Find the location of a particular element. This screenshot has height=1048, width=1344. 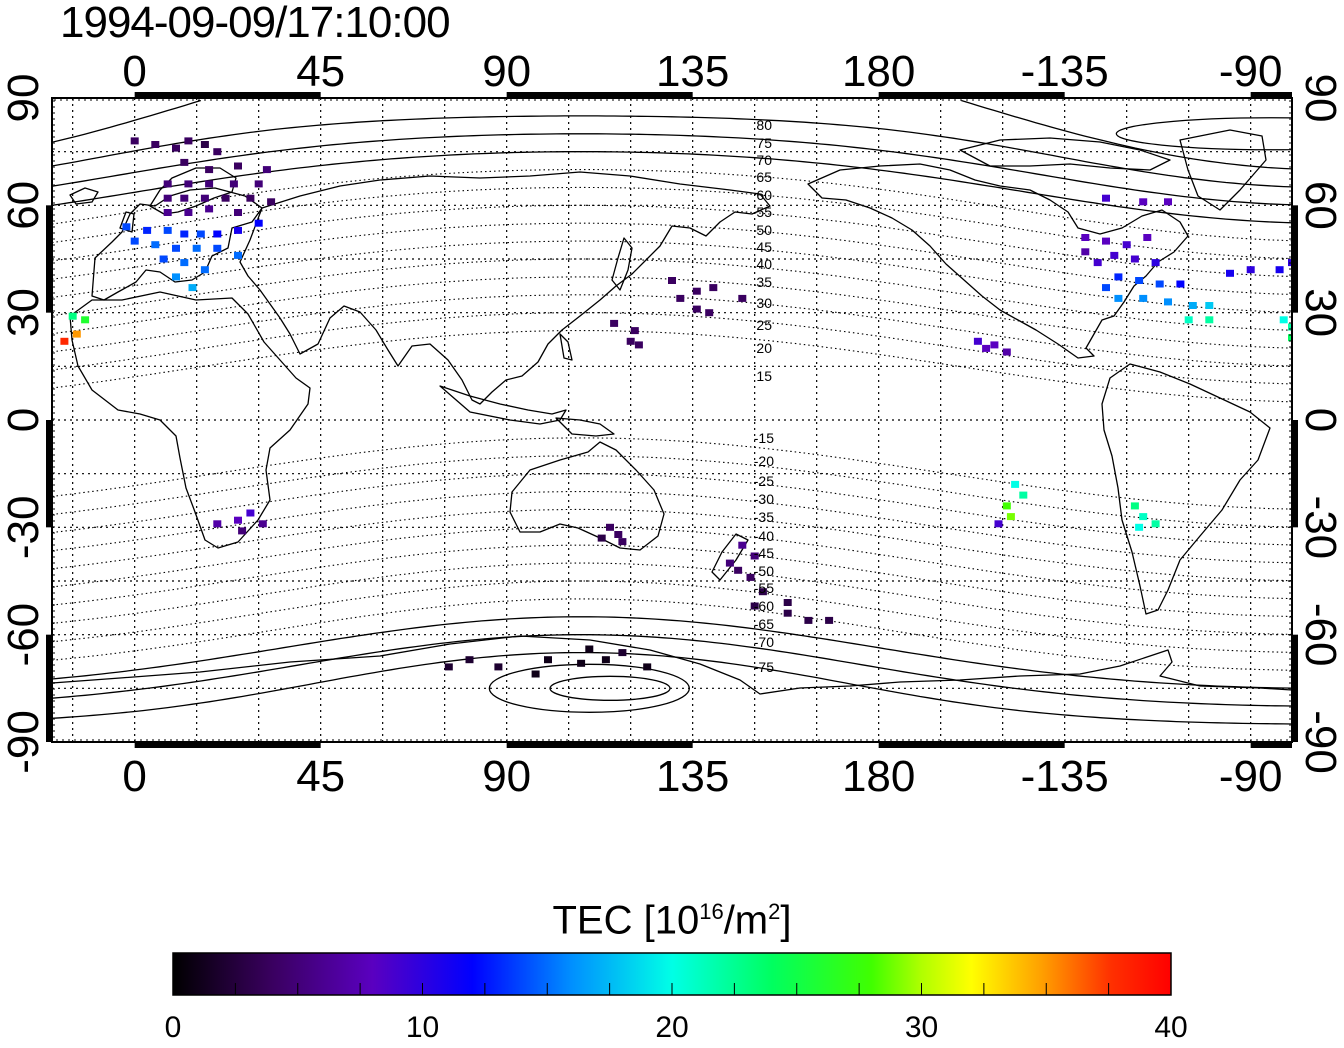

contour-label: 50 is located at coordinates (764, 230).